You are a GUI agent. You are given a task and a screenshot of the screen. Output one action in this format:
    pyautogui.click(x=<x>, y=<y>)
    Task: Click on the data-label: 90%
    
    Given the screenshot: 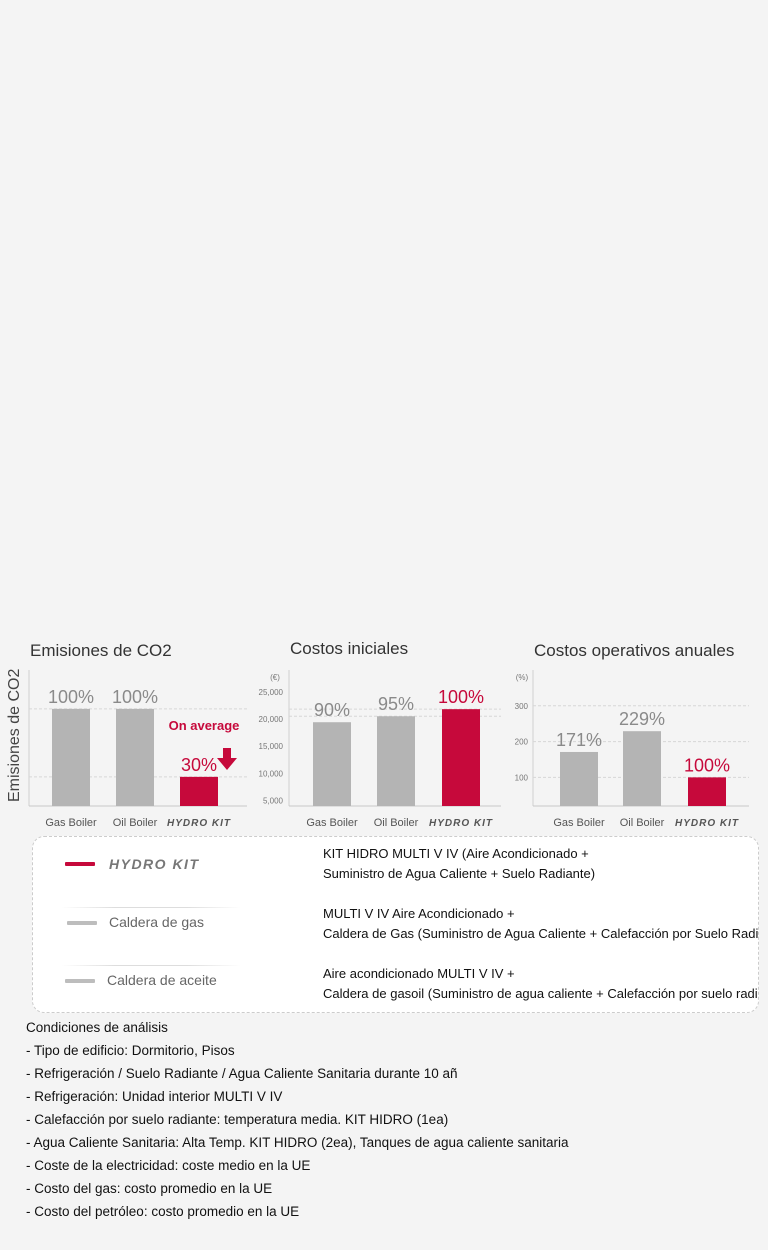 What is the action you would take?
    pyautogui.click(x=332, y=710)
    